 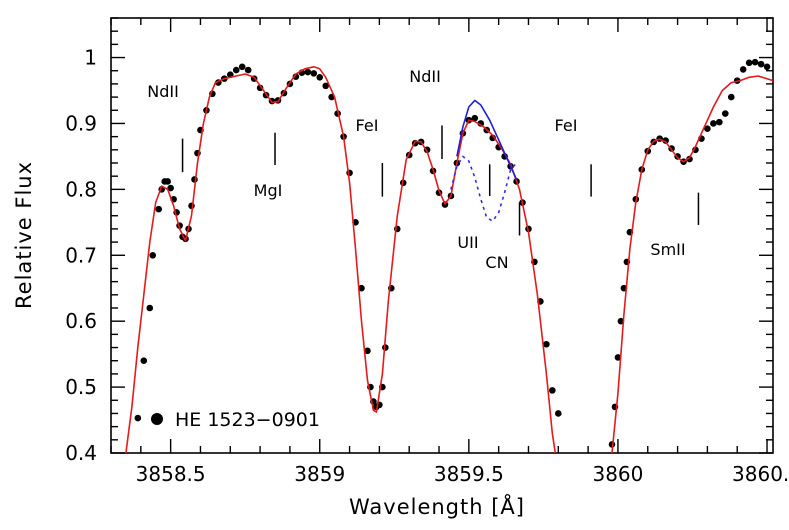 I want to click on x-tick-label: 3859, so click(x=319, y=474).